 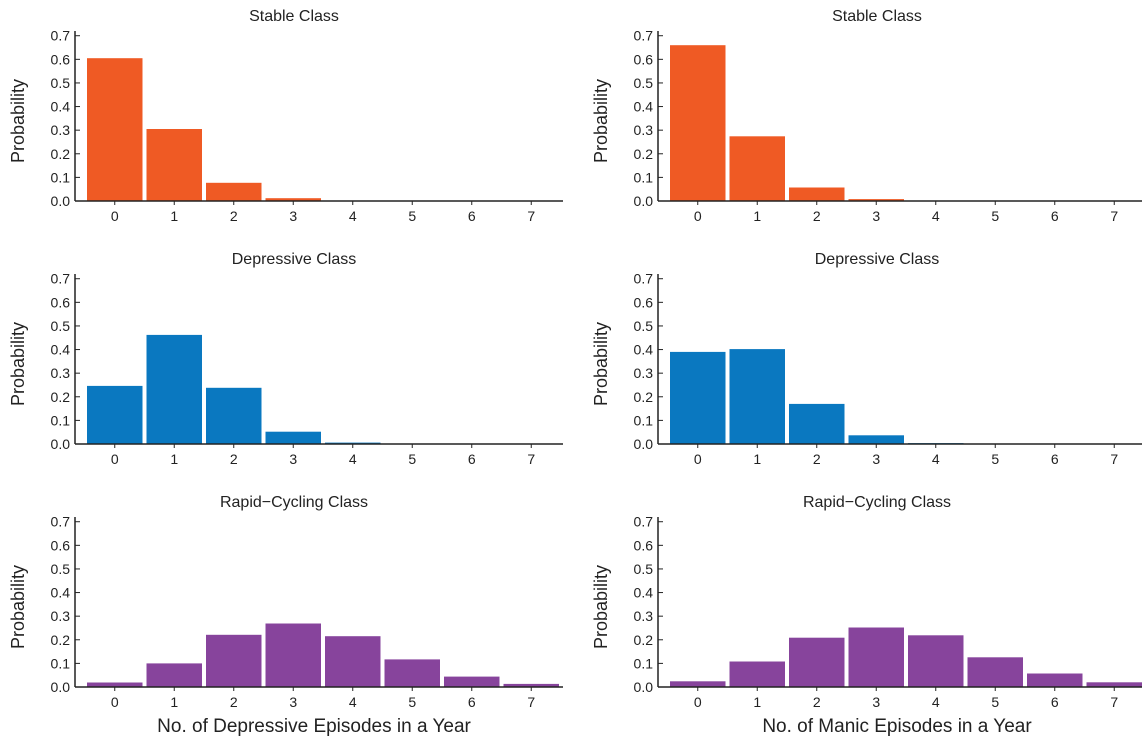 I want to click on y-axis-label: Probability, so click(x=18, y=121).